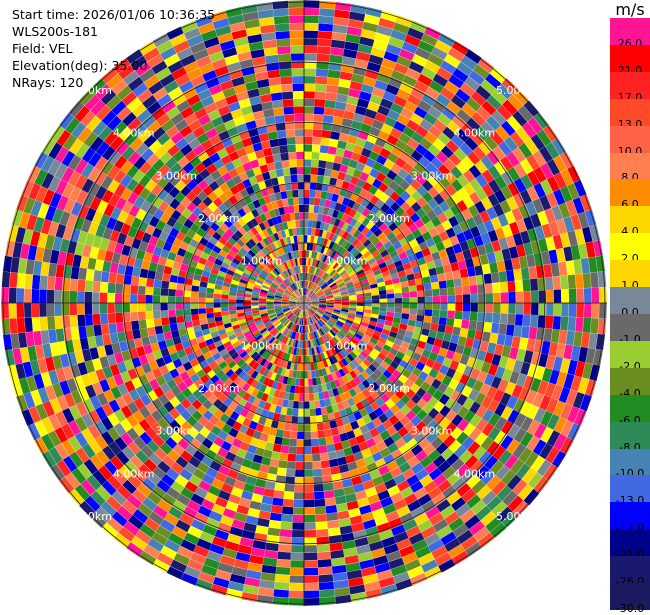 The image size is (650, 615). What do you see at coordinates (113, 65) in the screenshot?
I see `elevation-label: Elevation(deg): 35.00` at bounding box center [113, 65].